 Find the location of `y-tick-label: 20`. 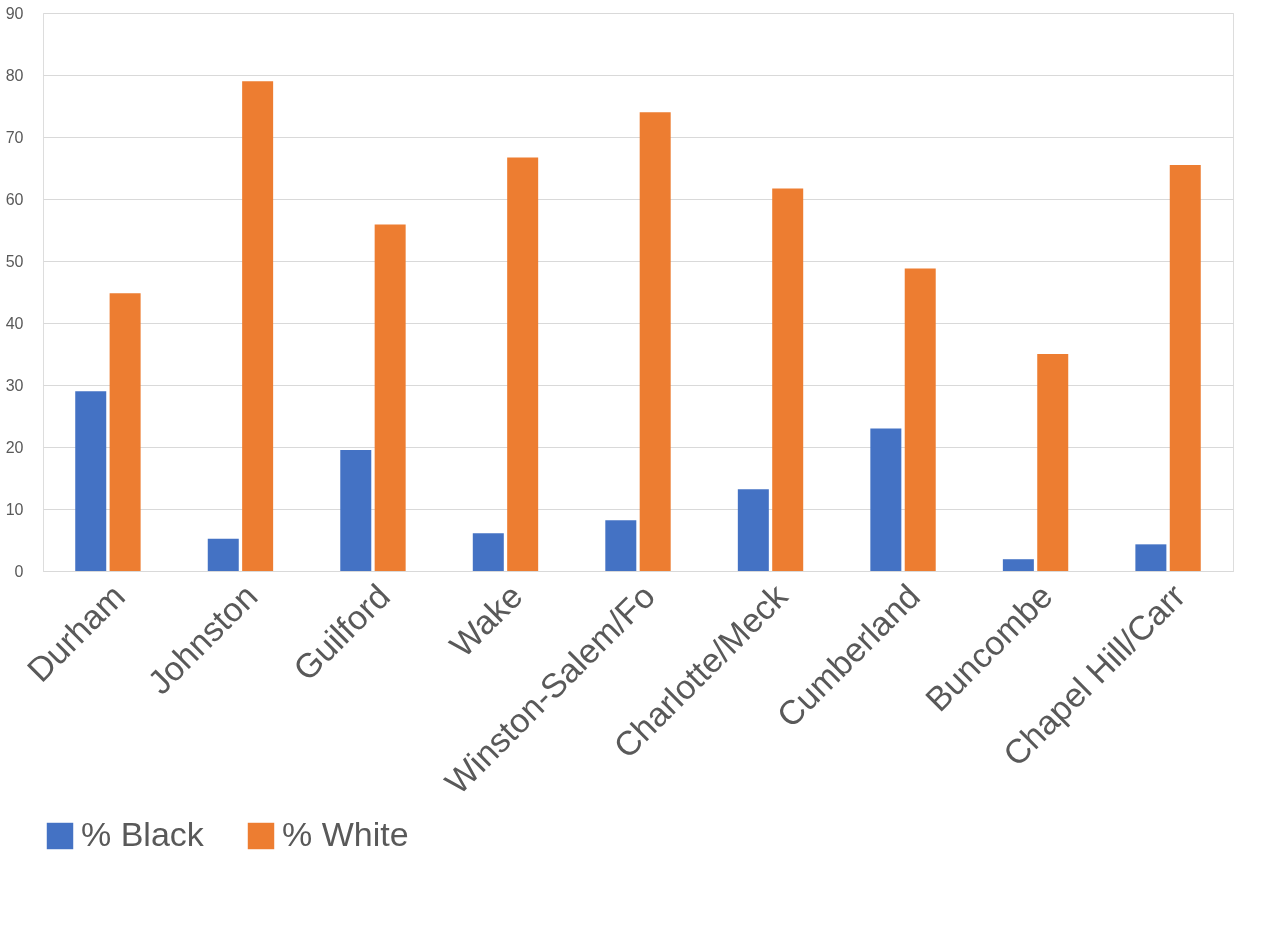

y-tick-label: 20 is located at coordinates (14, 447).